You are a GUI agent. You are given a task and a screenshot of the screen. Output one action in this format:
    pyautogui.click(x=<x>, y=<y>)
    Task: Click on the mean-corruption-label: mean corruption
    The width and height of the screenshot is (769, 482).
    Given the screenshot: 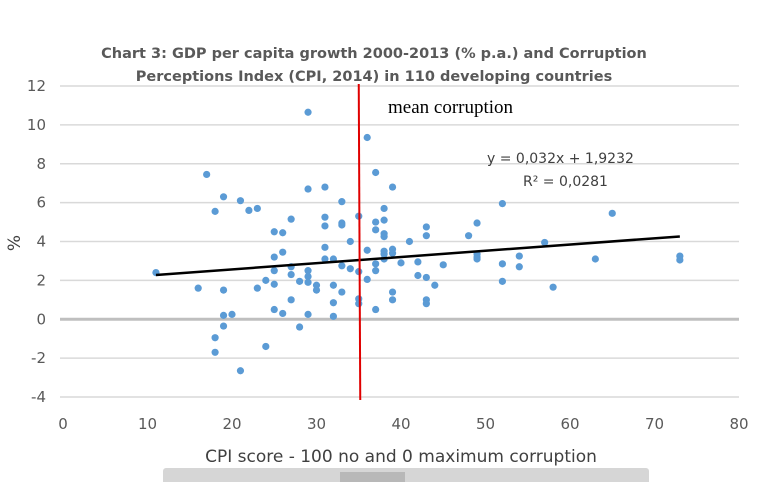 What is the action you would take?
    pyautogui.click(x=451, y=107)
    